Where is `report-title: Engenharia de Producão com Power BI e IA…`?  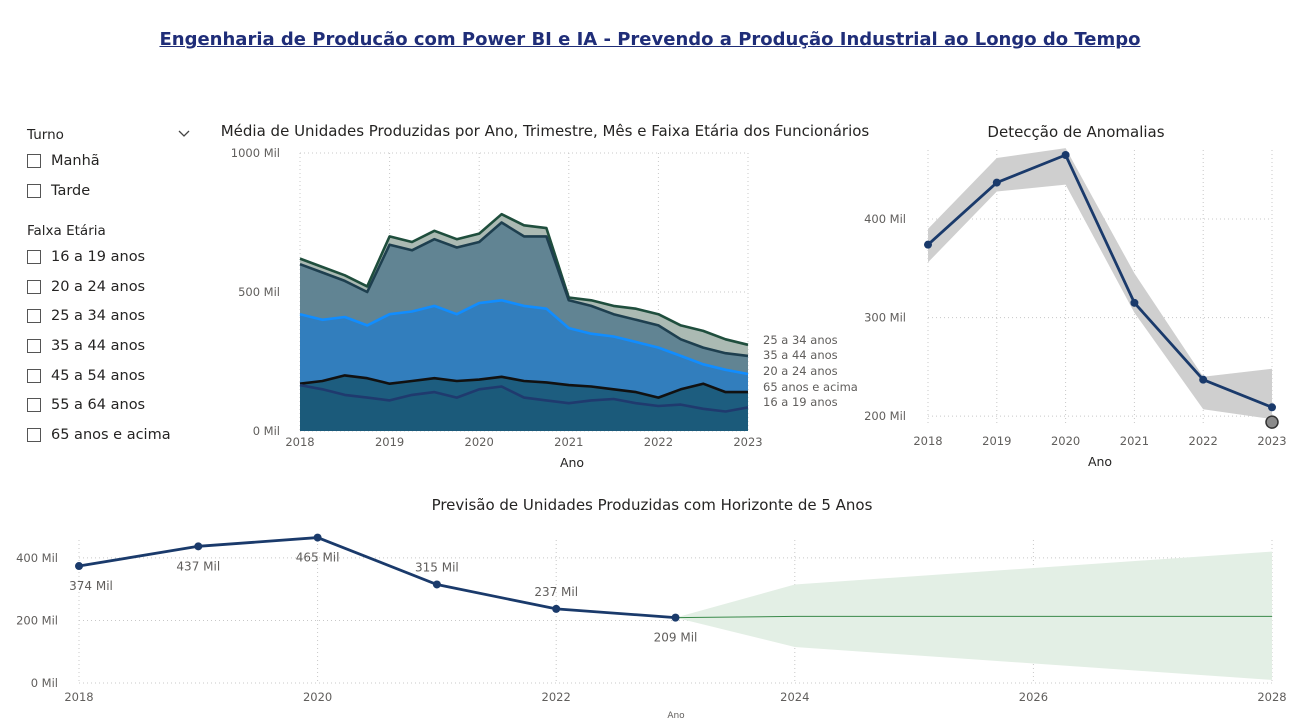 report-title: Engenharia de Producão com Power BI e IA… is located at coordinates (650, 39).